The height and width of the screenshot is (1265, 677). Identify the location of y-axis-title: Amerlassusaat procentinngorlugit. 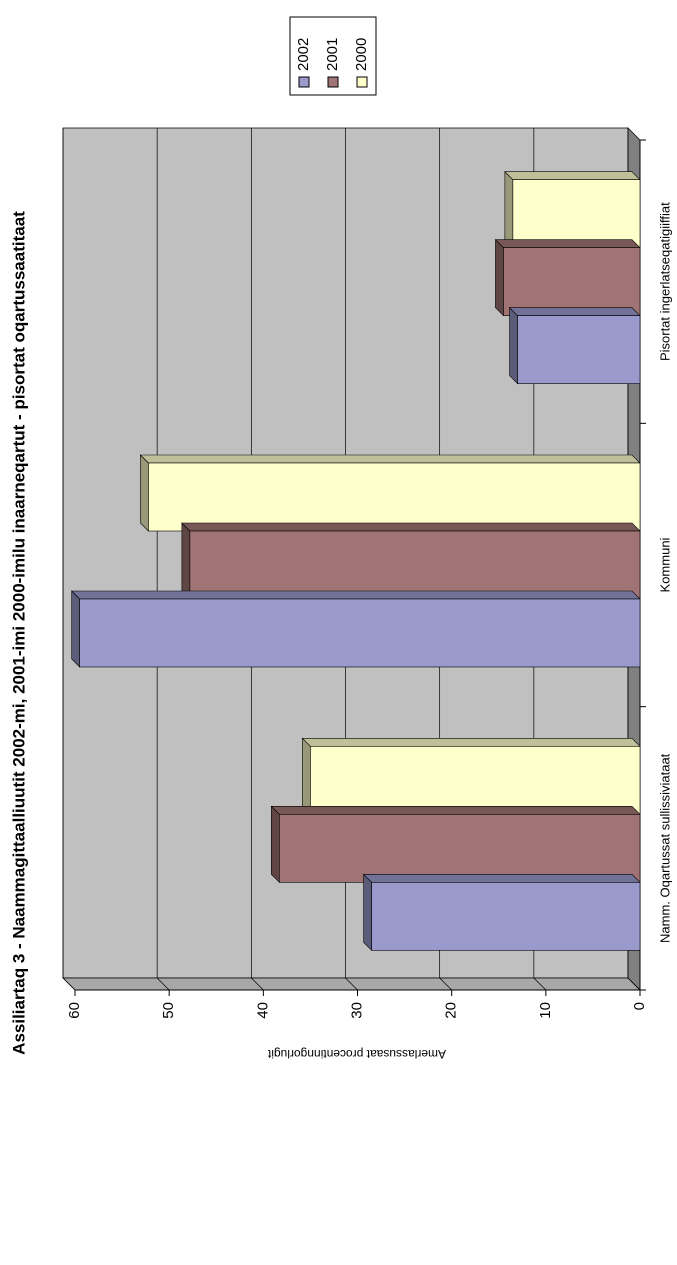
(356, 1054).